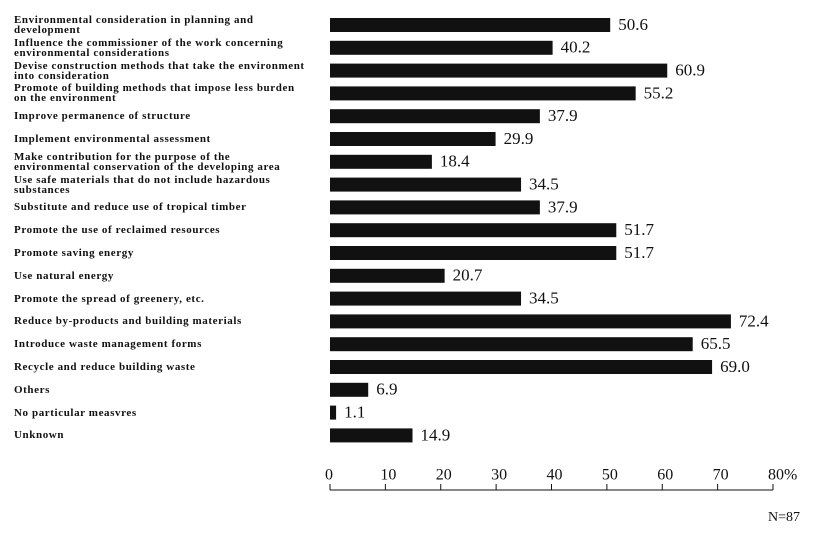 The image size is (816, 534). What do you see at coordinates (754, 320) in the screenshot?
I see `value-label: 72.4` at bounding box center [754, 320].